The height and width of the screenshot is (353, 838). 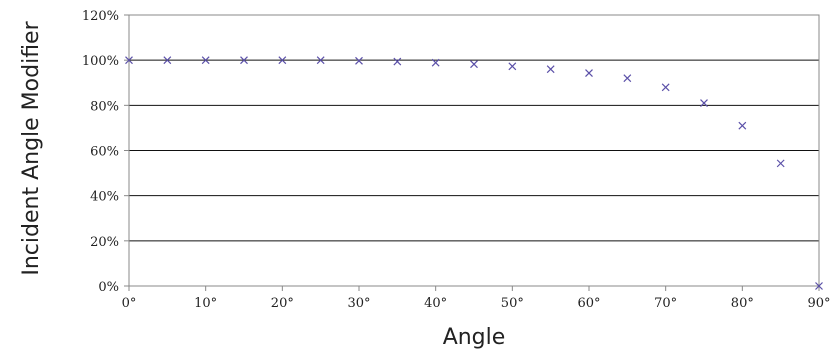 I want to click on x-tick-label: 90°, so click(x=818, y=303).